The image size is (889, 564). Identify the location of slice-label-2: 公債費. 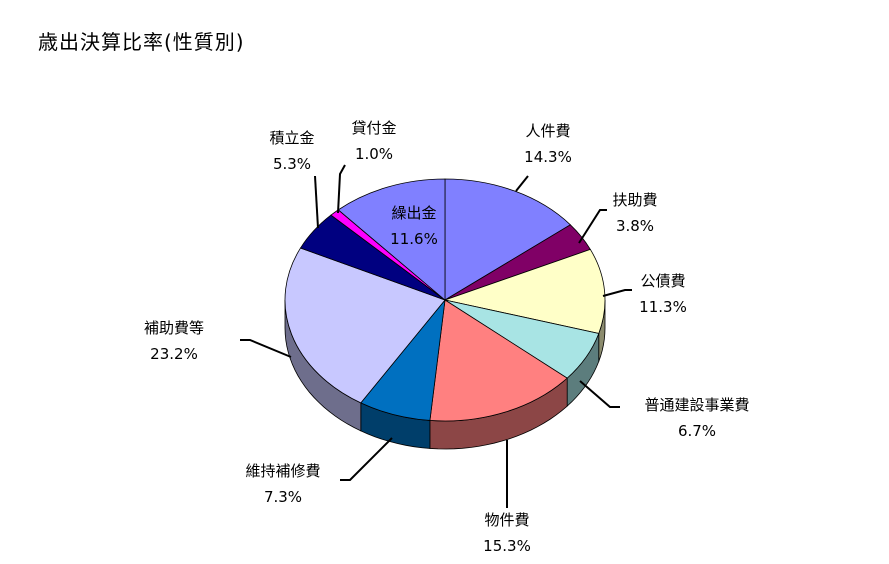
(662, 281).